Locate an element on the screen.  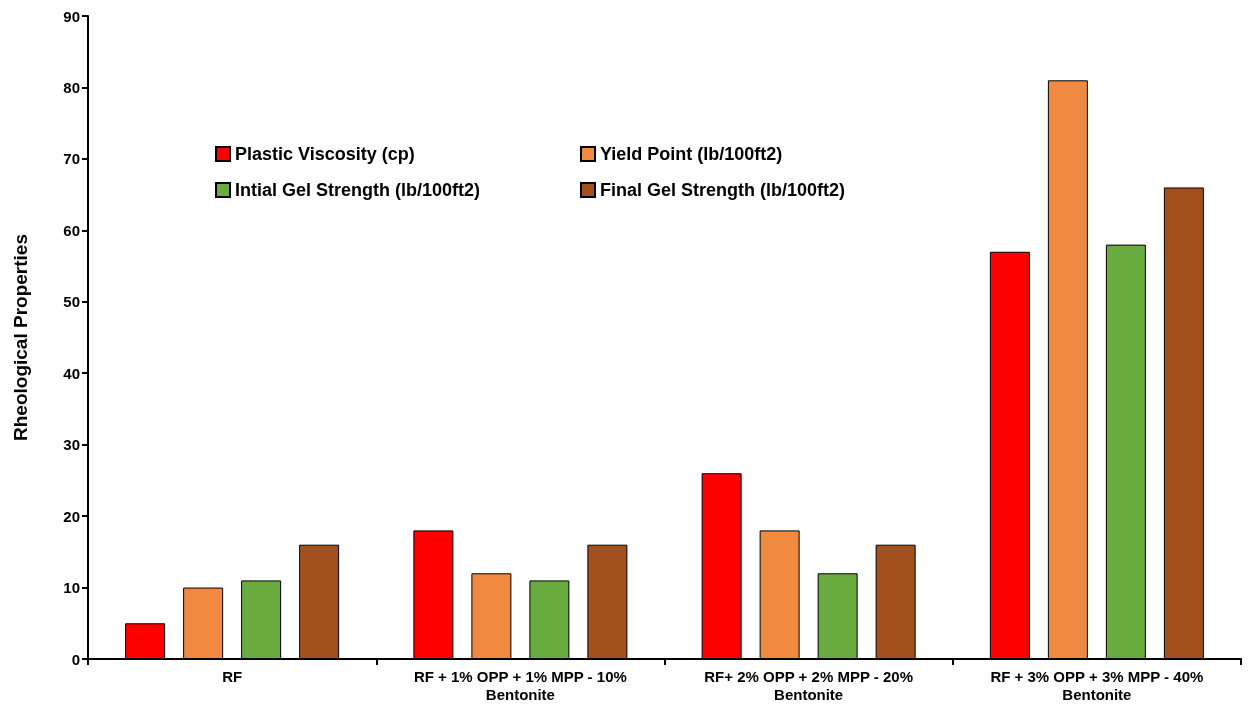
y-tick-label: 20 is located at coordinates (71, 516).